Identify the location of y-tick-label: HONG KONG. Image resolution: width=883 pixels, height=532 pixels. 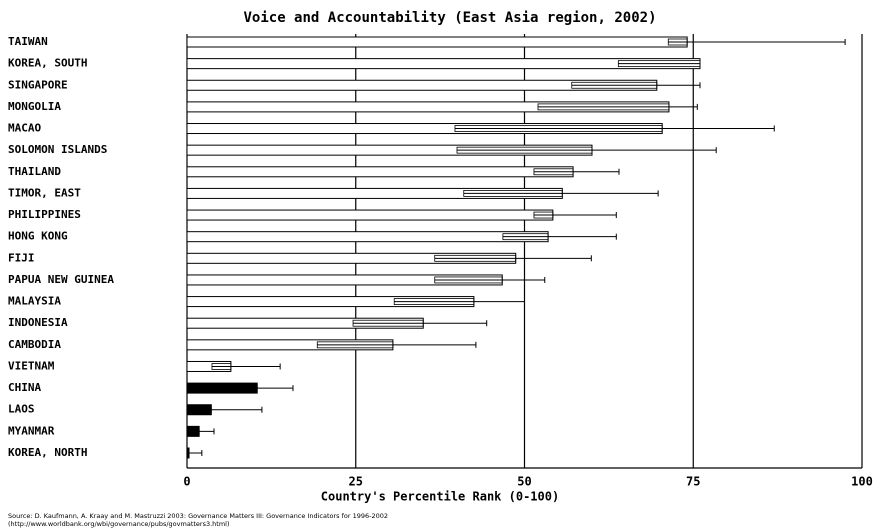
(38, 236).